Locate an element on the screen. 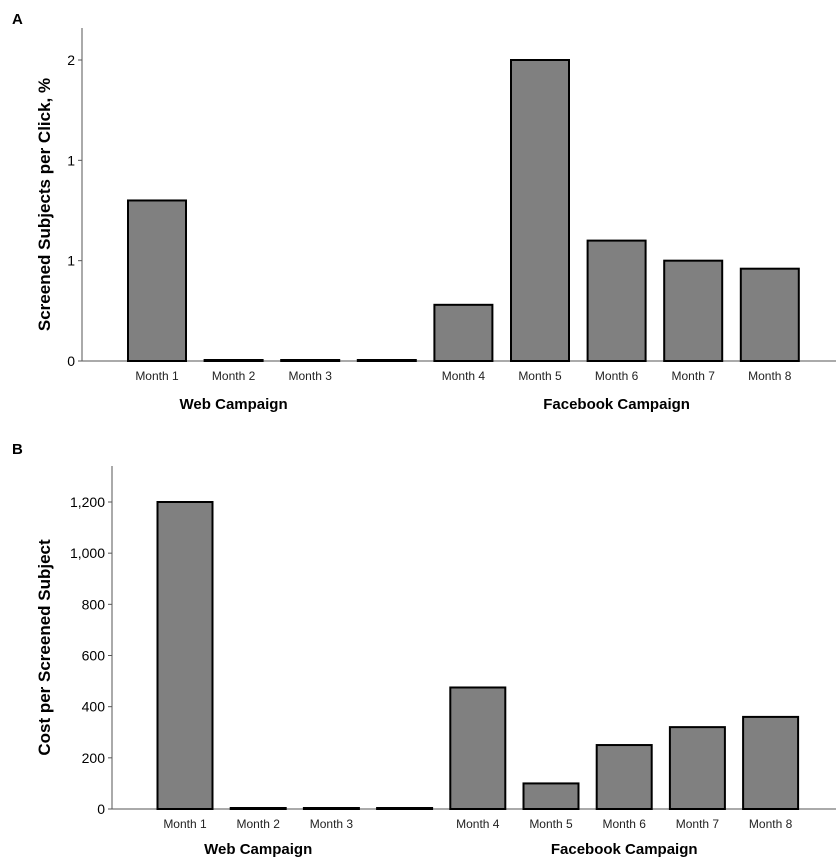 The image size is (837, 859). y-tick-label: 2 is located at coordinates (71, 60).